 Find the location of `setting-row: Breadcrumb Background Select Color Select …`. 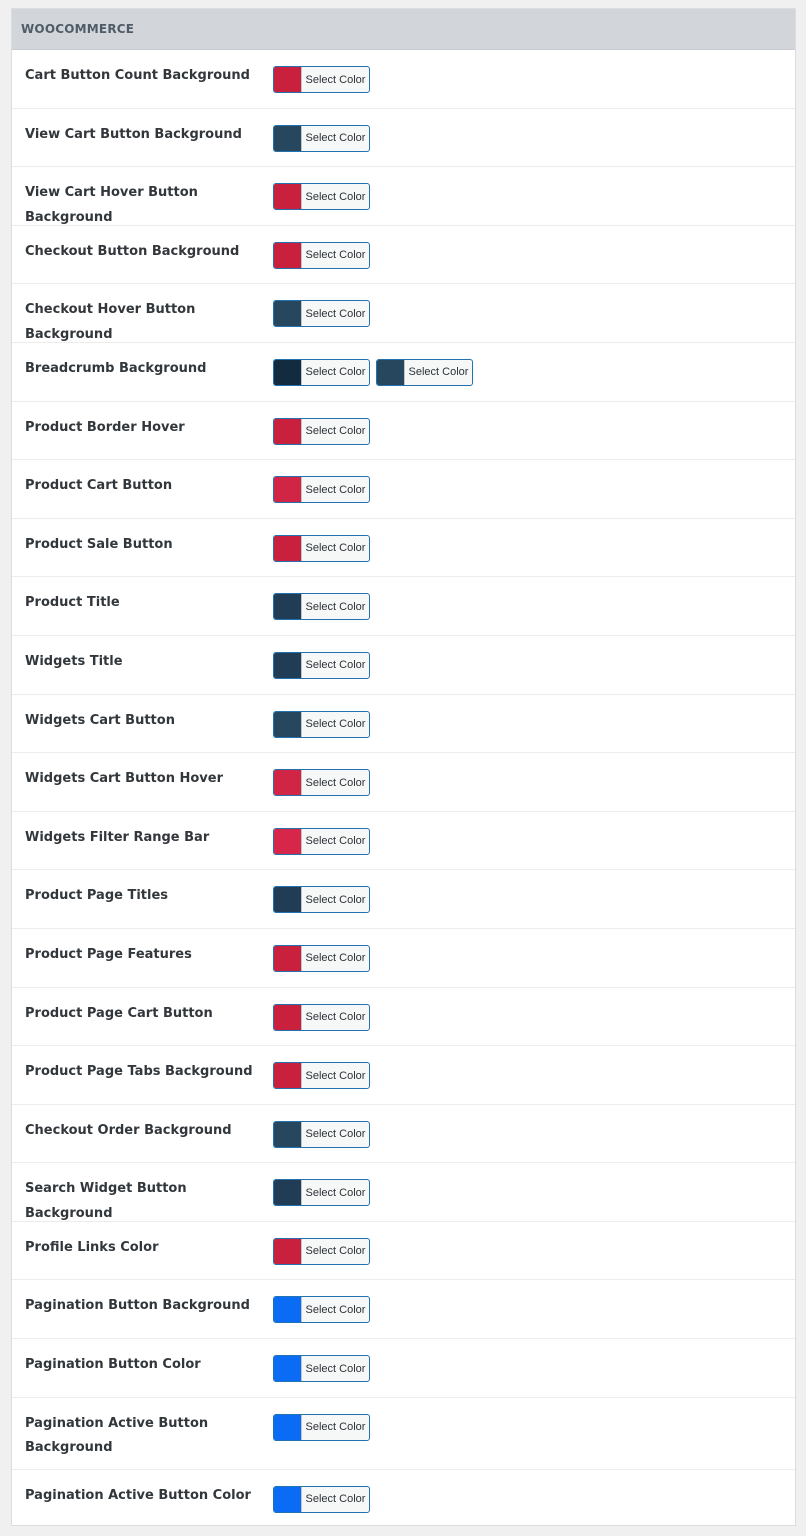

setting-row: Breadcrumb Background Select Color Select … is located at coordinates (403, 372).